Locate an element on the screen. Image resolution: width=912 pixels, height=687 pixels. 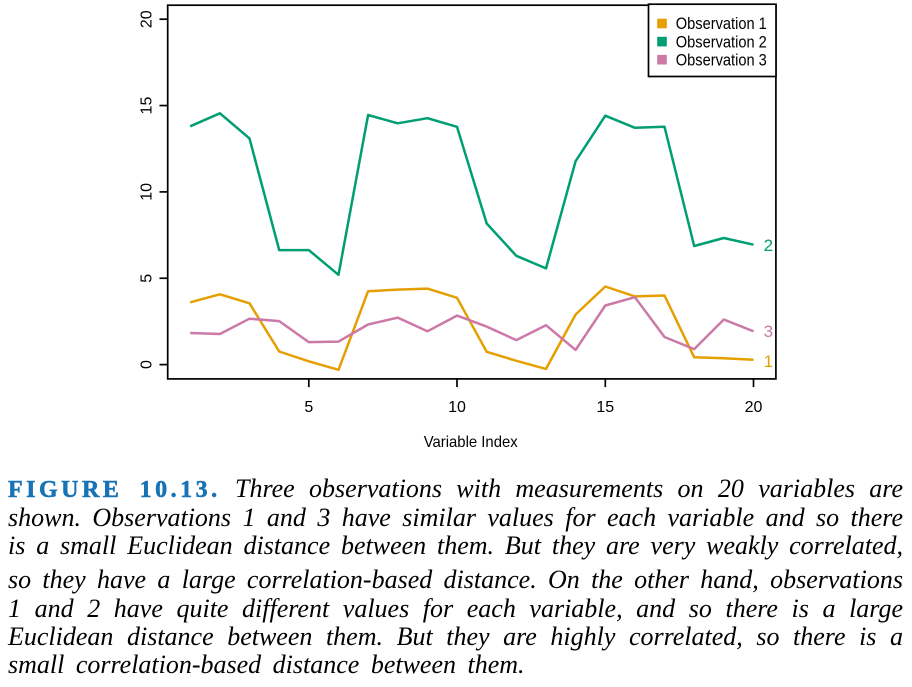
svg-text: 0 is located at coordinates (147, 364).